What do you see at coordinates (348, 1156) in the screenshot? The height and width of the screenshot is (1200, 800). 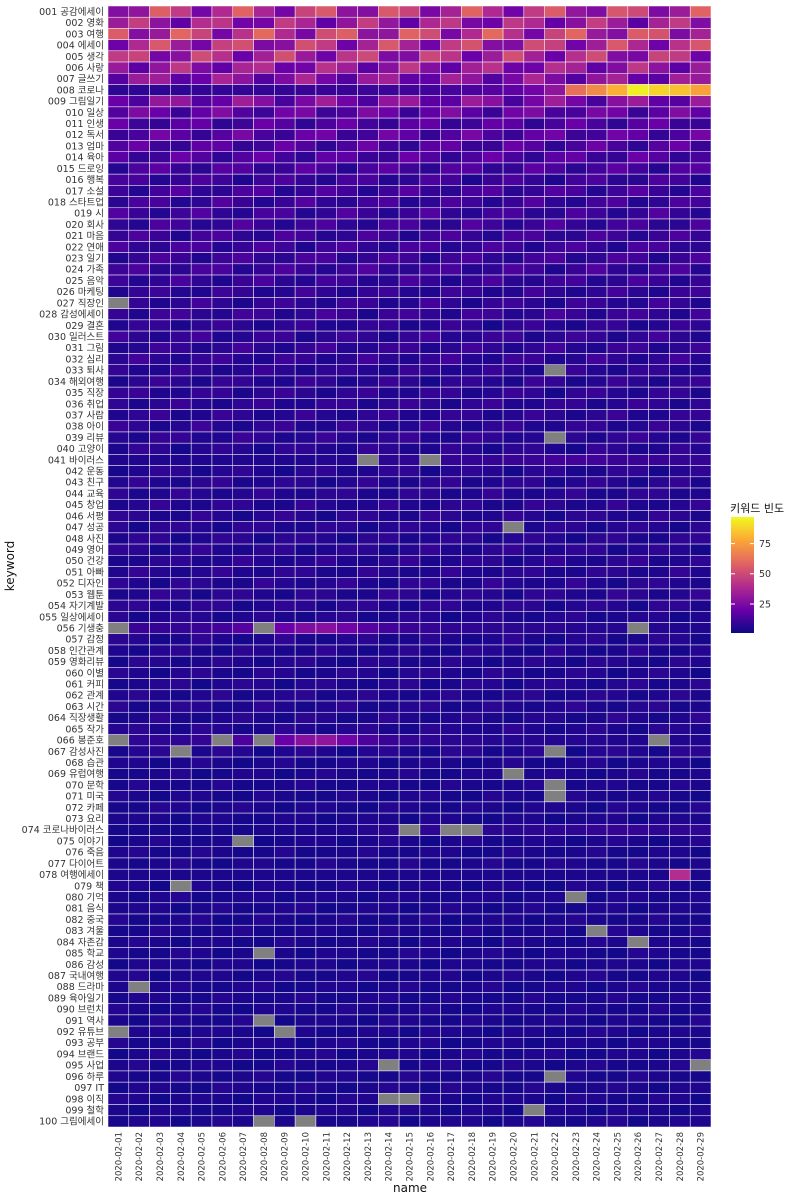 I see `x-tick-label: 2020-02-12` at bounding box center [348, 1156].